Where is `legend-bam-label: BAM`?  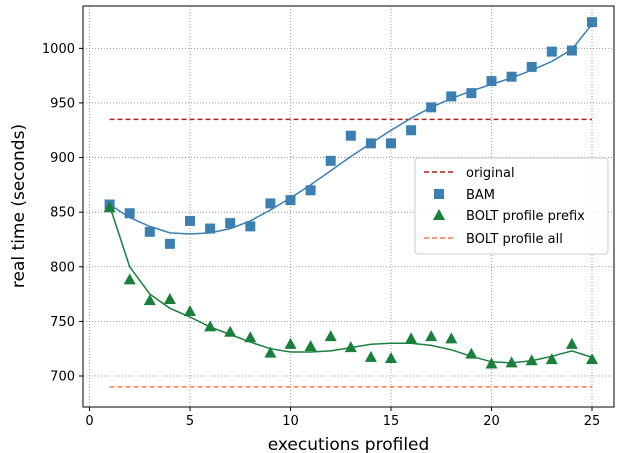 legend-bam-label: BAM is located at coordinates (480, 195).